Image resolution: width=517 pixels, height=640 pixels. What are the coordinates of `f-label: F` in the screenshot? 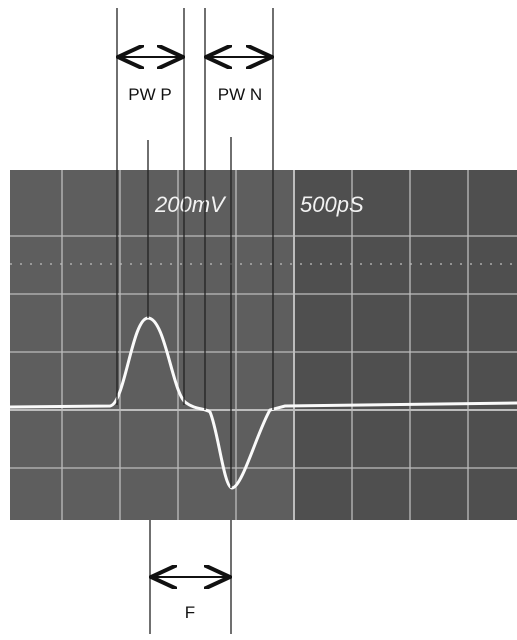 It's located at (190, 612).